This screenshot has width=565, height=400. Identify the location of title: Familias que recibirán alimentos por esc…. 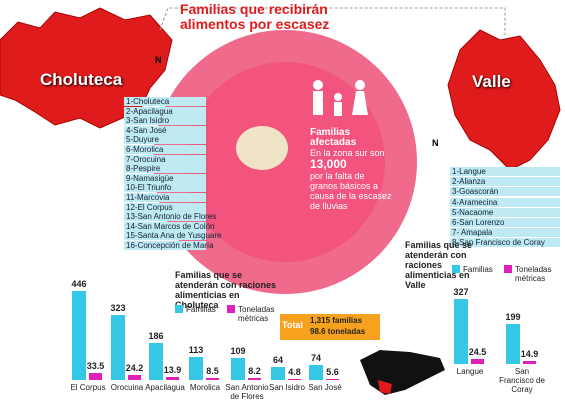
(255, 16).